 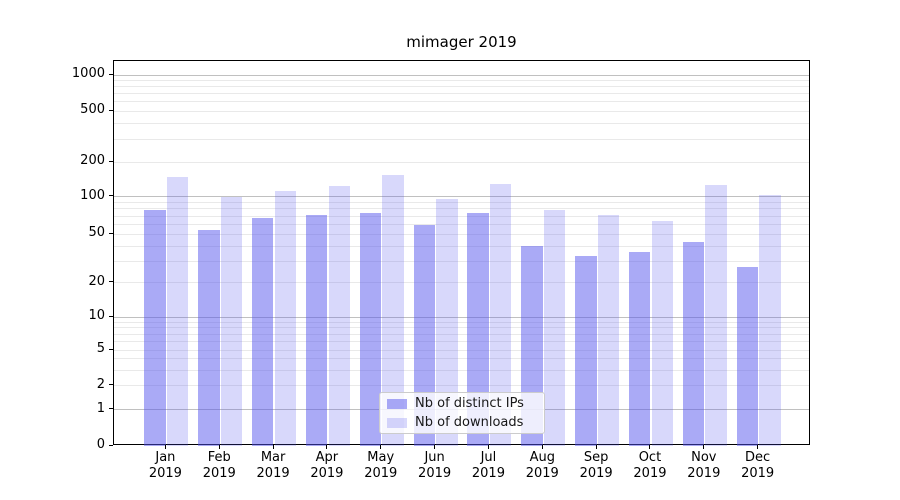 What do you see at coordinates (542, 465) in the screenshot?
I see `x-axis-tick-label: Aug 2019` at bounding box center [542, 465].